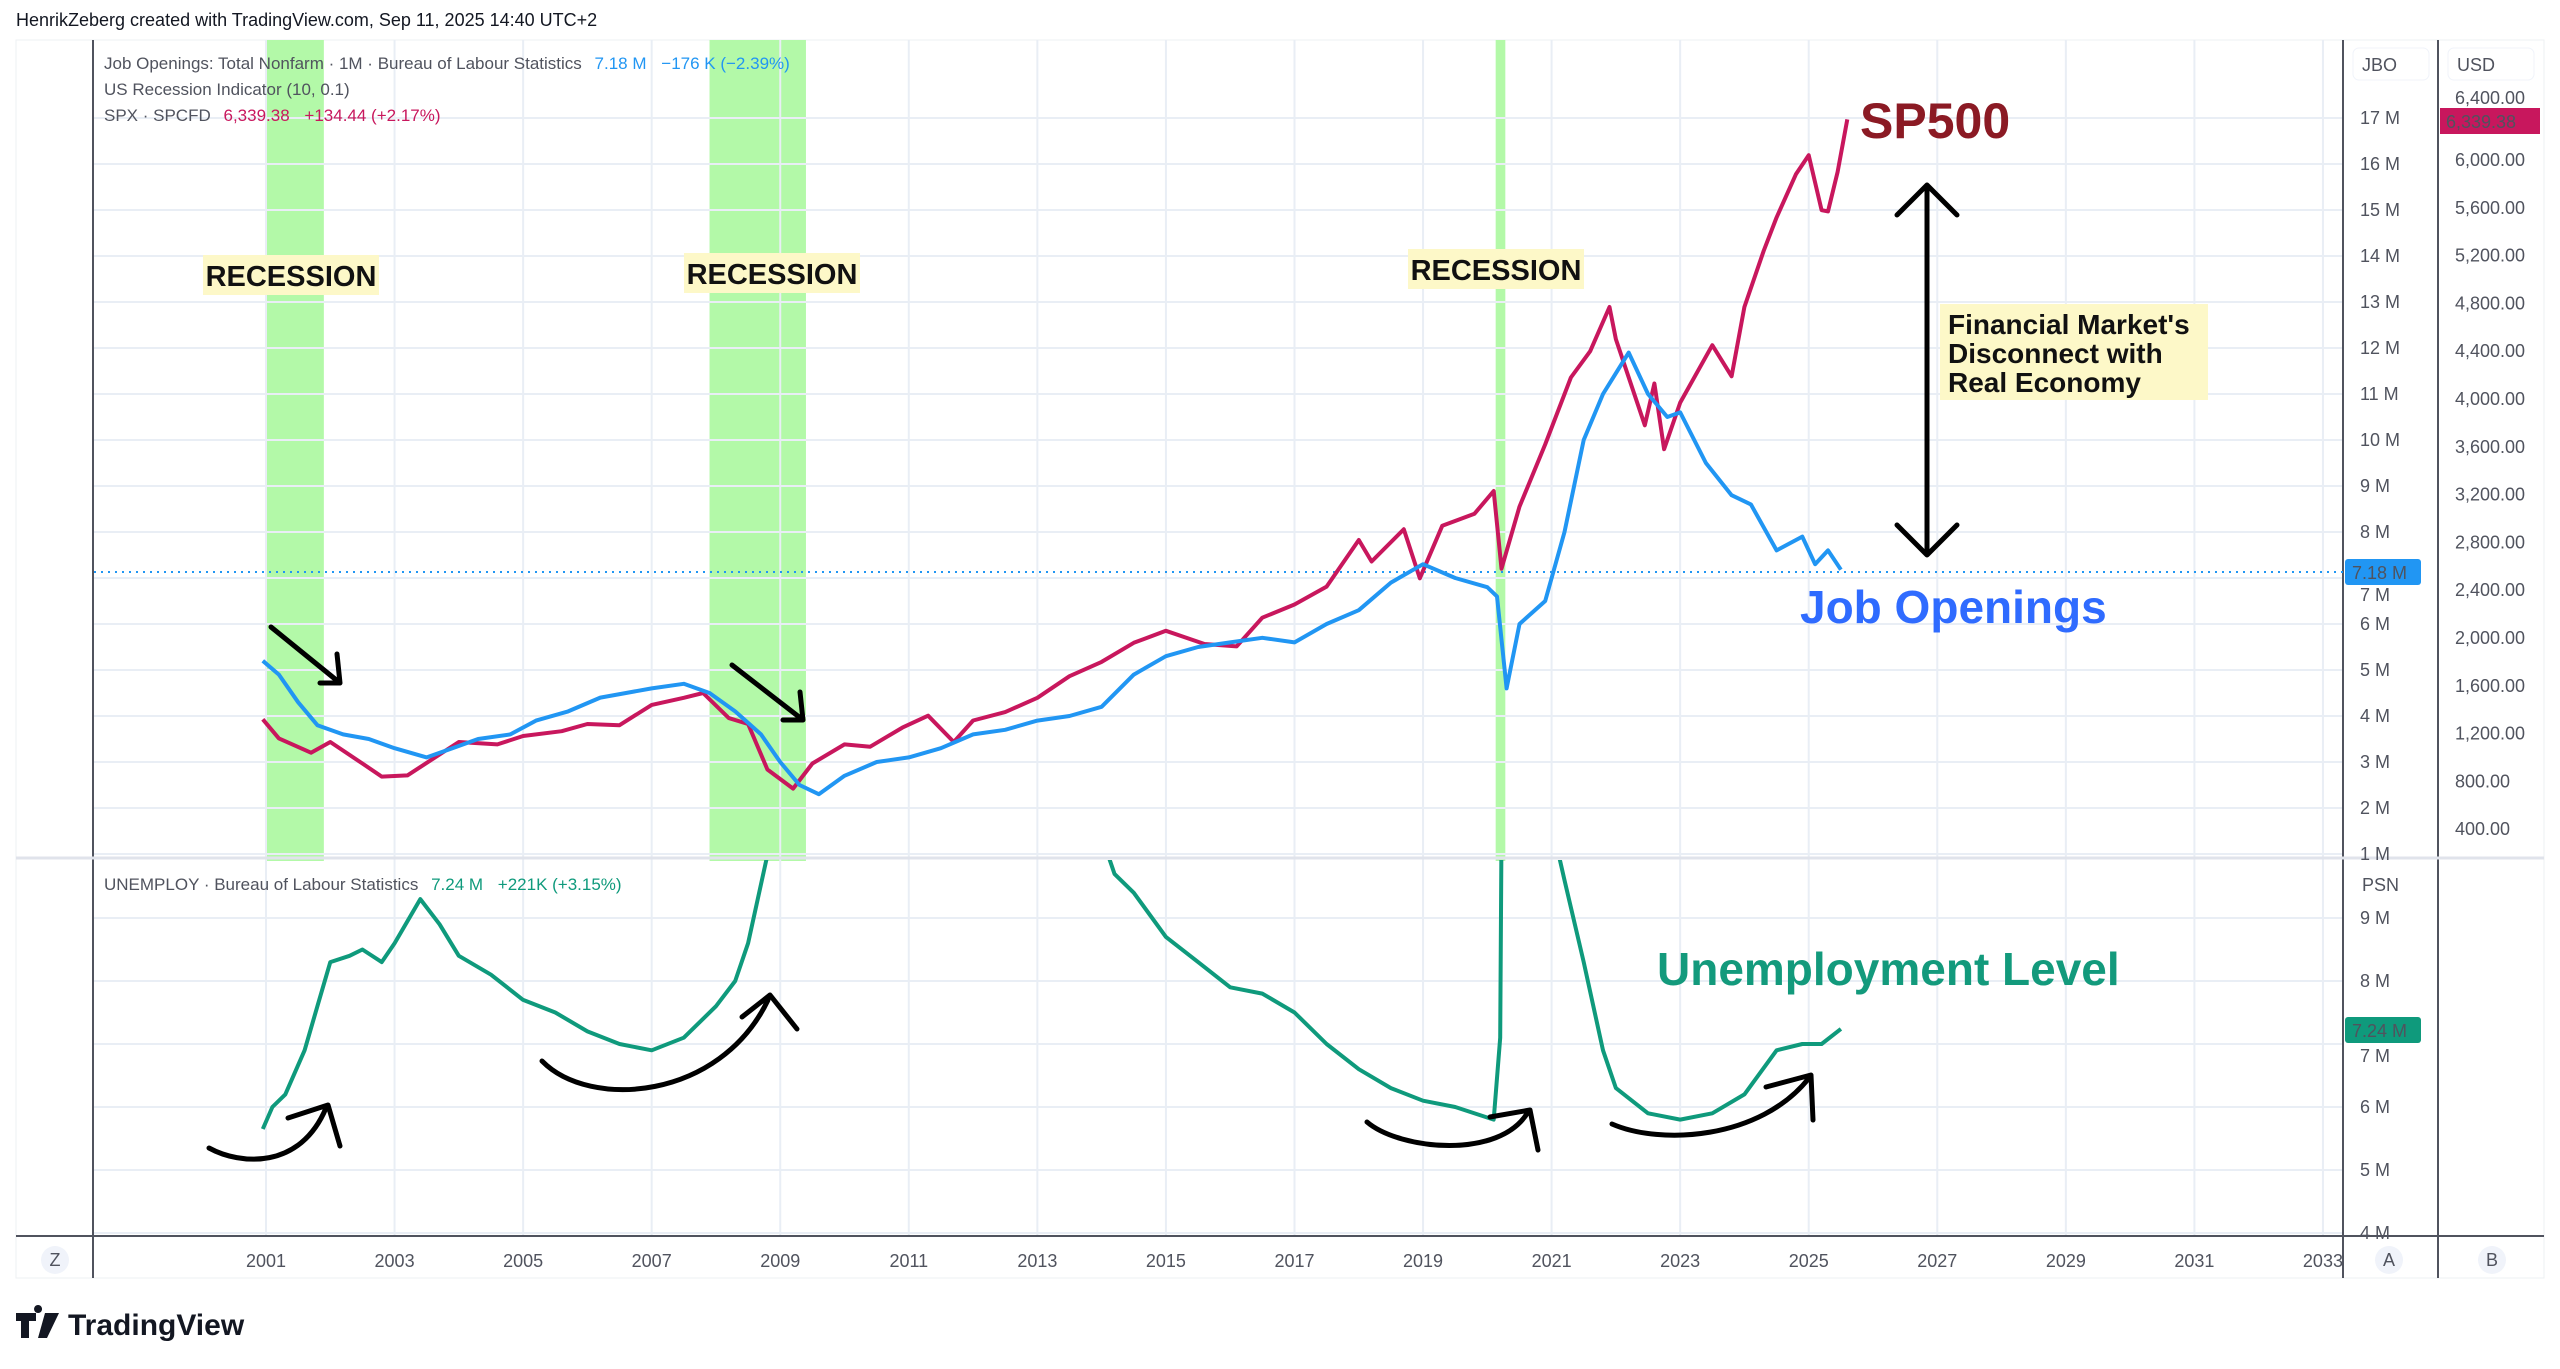  I want to click on jbo-last-tag, so click(2383, 572).